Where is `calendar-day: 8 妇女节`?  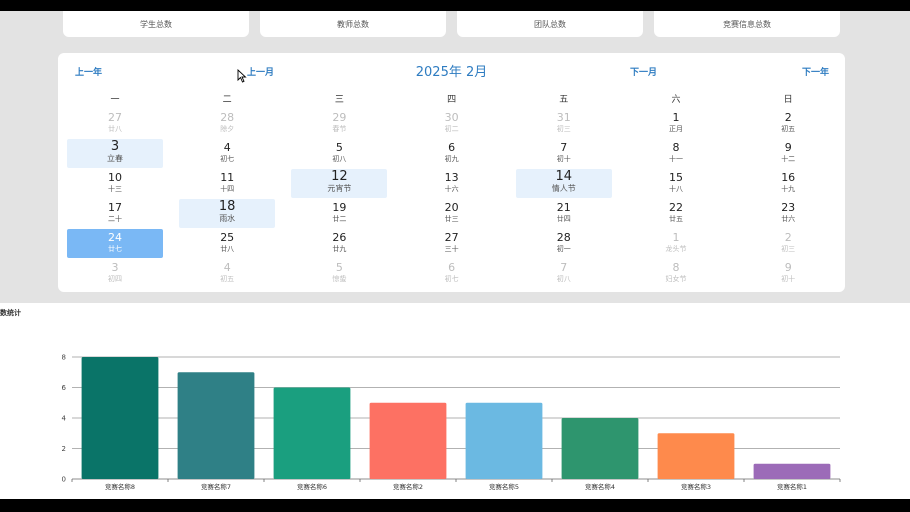 calendar-day: 8 妇女节 is located at coordinates (676, 273).